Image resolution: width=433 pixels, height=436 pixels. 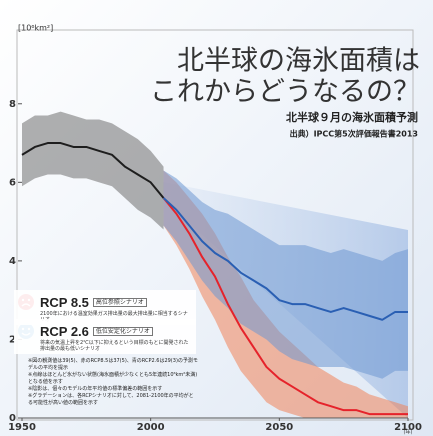 I want to click on y-tick-label: 2, so click(x=12, y=339).